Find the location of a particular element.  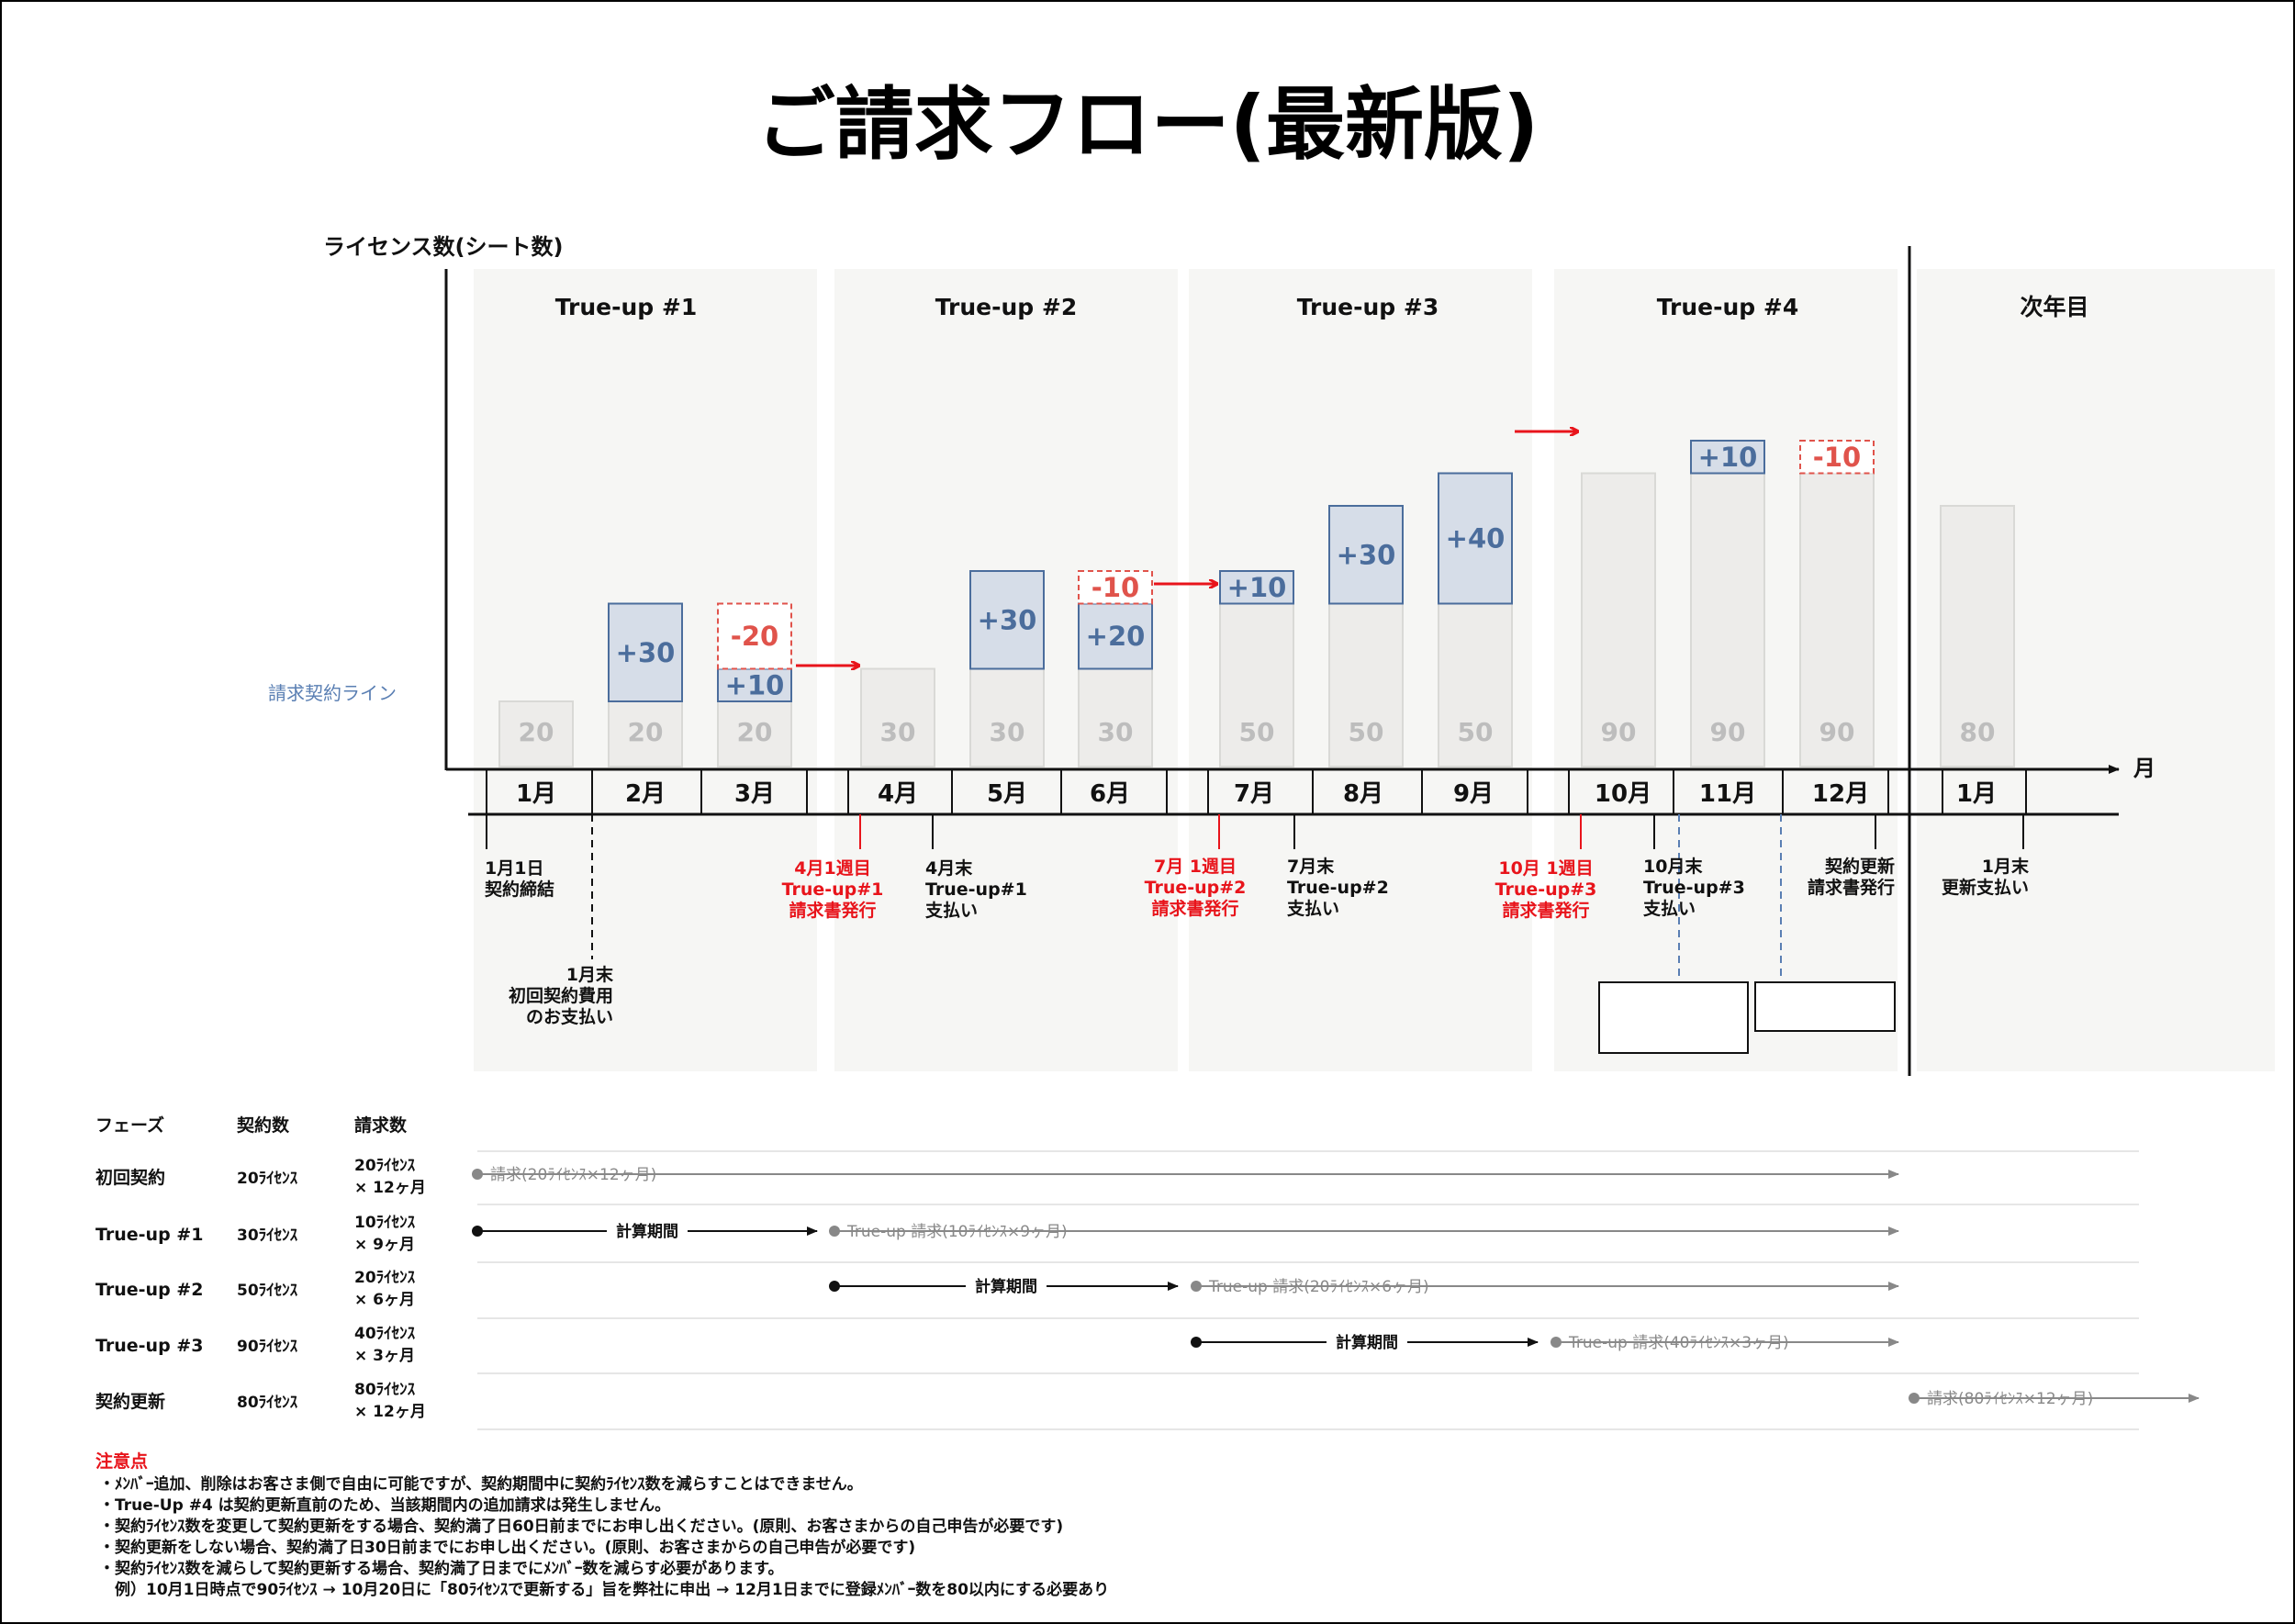

bar-base-value-7: 50 is located at coordinates (1257, 732).